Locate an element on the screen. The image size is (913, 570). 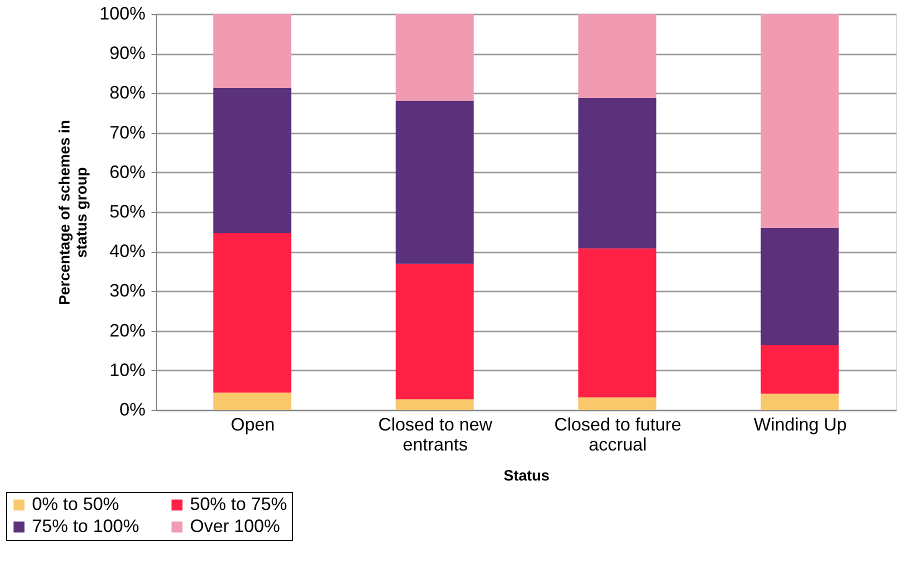
y-tick-label: 10% is located at coordinates (127, 370).